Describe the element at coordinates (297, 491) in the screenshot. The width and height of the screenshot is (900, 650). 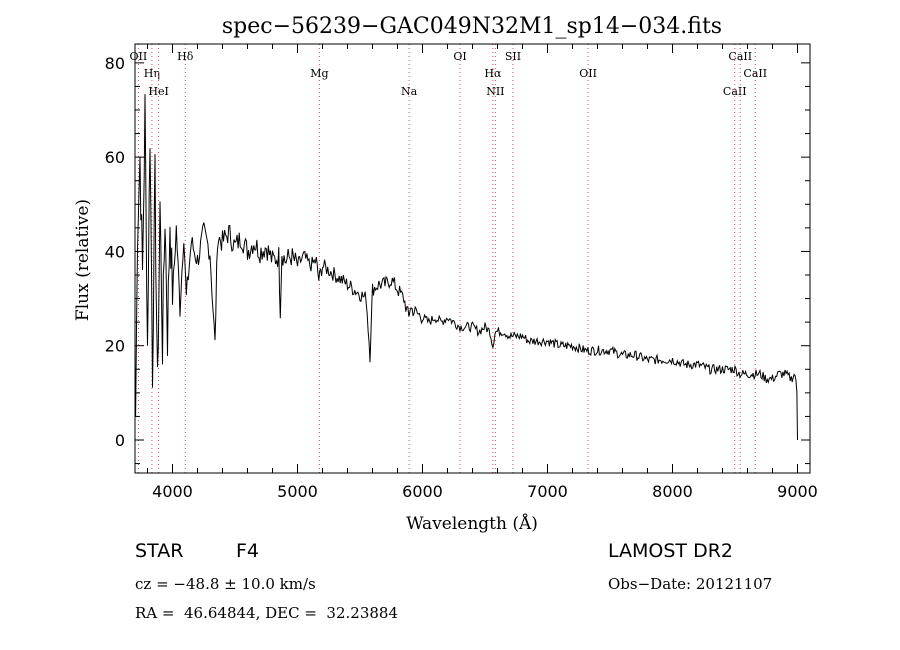
I see `x-tick-label: 5000` at that location.